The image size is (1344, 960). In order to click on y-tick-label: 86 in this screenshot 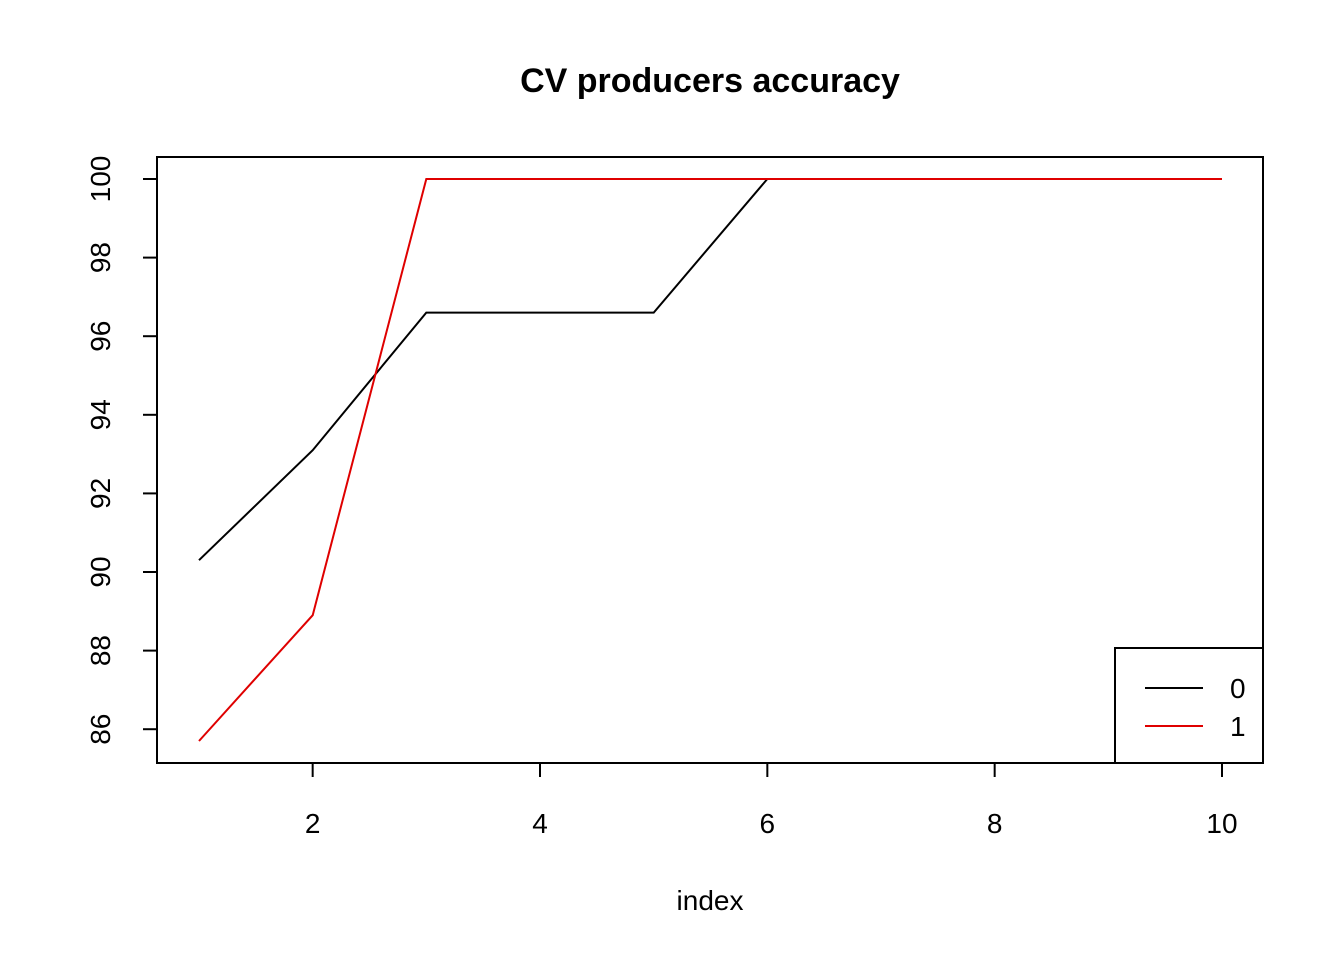, I will do `click(100, 729)`.